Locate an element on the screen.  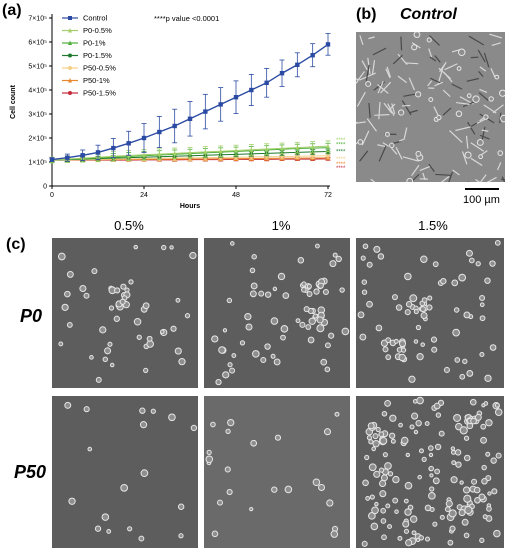
panel-b-label: (b) is located at coordinates (366, 14).